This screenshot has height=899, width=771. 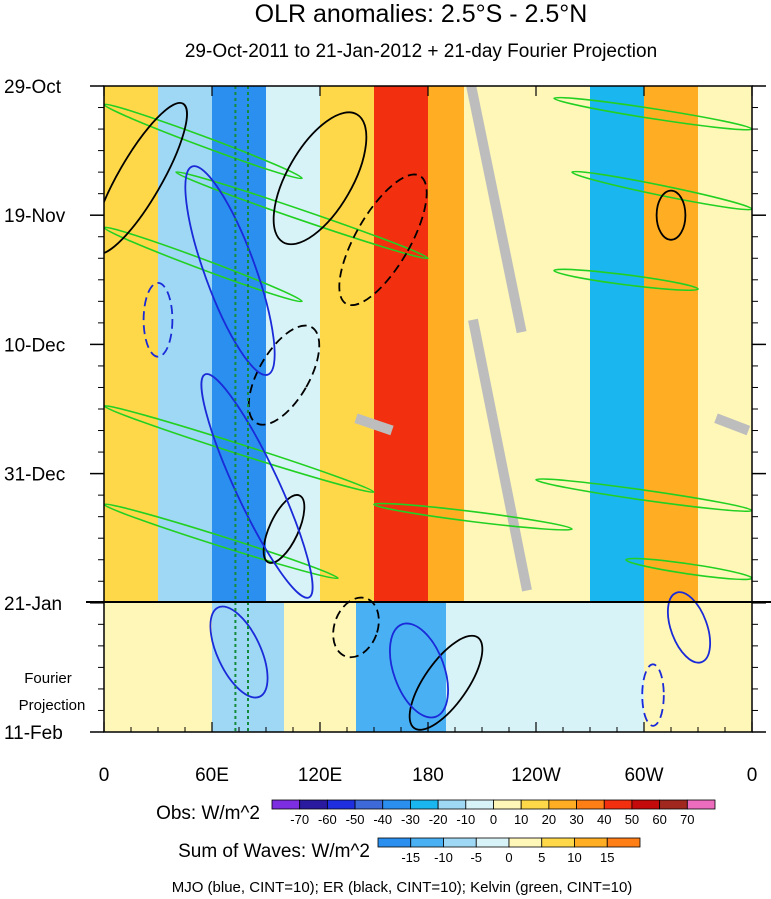 I want to click on obs-colorbar: -70 -60 -50 -40 -30 -20 -10 0 10 20 30 40 50 60 70, so click(x=493, y=813).